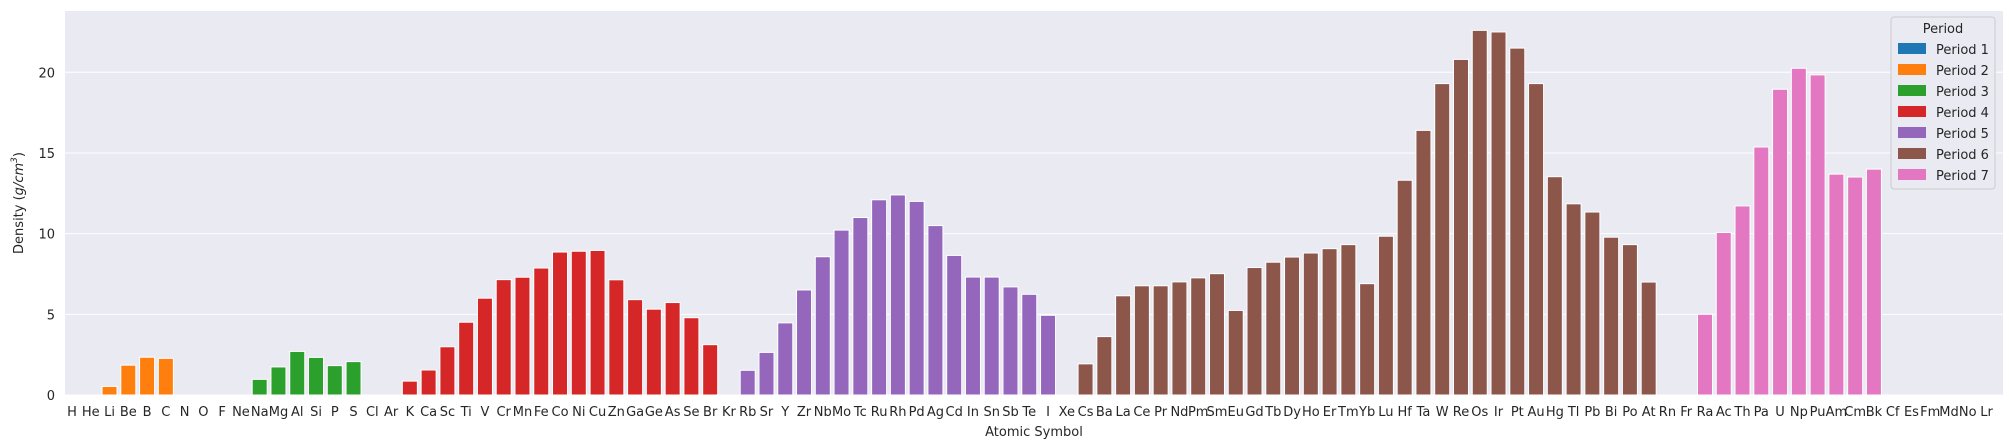  I want to click on x-tick-label: Cl, so click(372, 412).